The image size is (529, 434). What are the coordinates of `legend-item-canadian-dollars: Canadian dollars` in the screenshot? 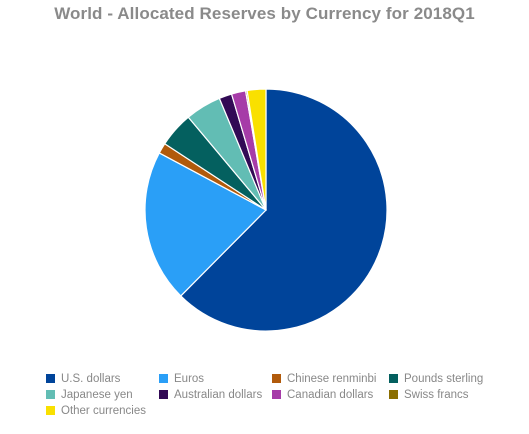 It's located at (330, 394).